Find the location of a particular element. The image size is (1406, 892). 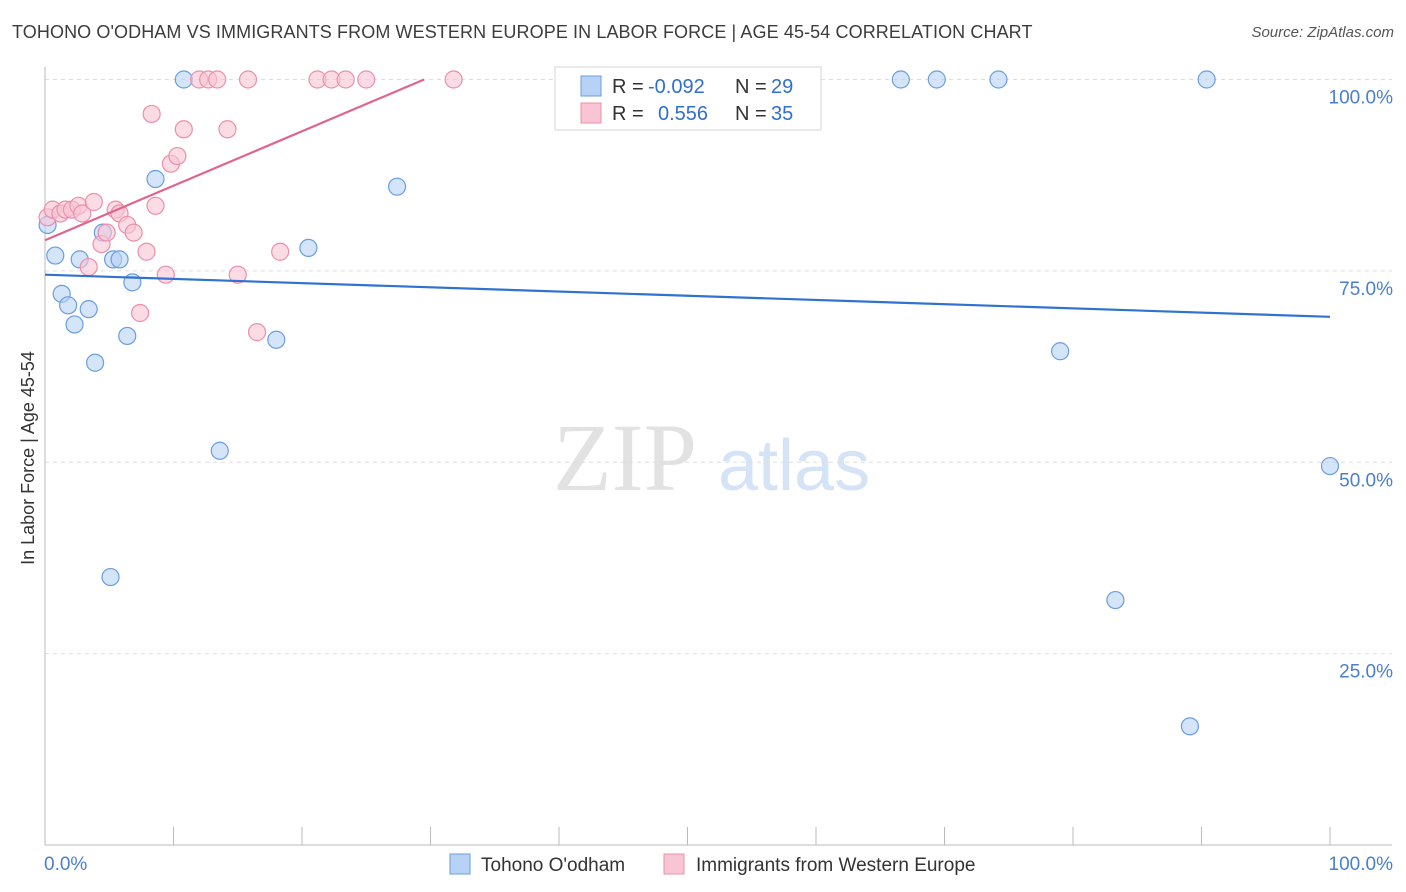

y-tick-label: 75.0% is located at coordinates (1366, 289).